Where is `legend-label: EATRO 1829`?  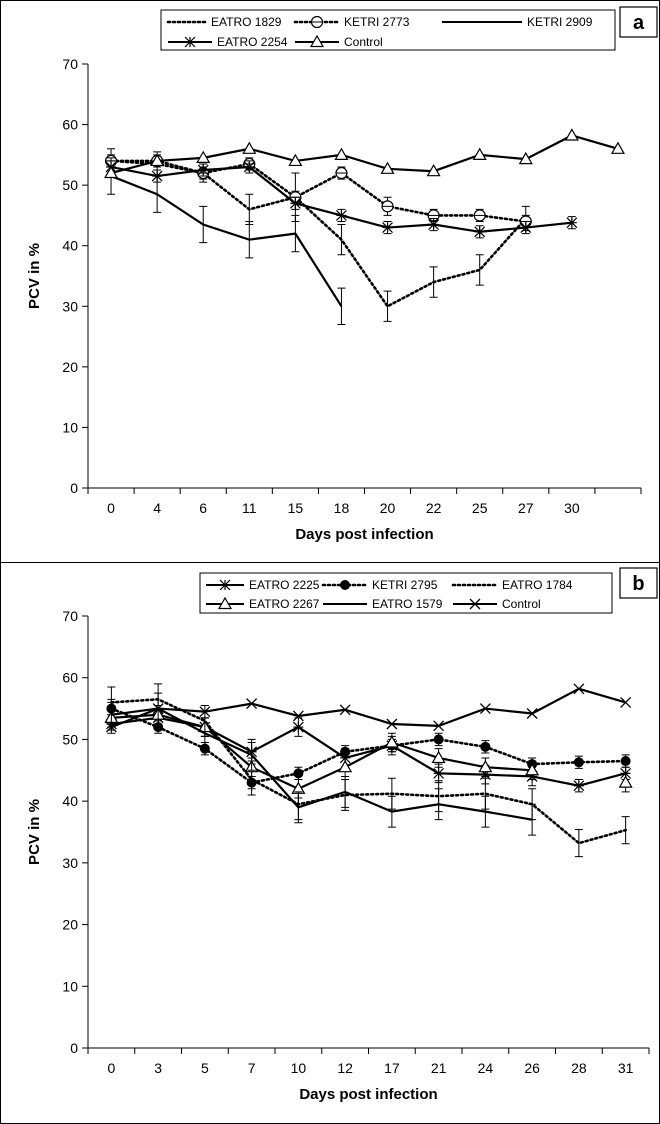
legend-label: EATRO 1829 is located at coordinates (246, 22).